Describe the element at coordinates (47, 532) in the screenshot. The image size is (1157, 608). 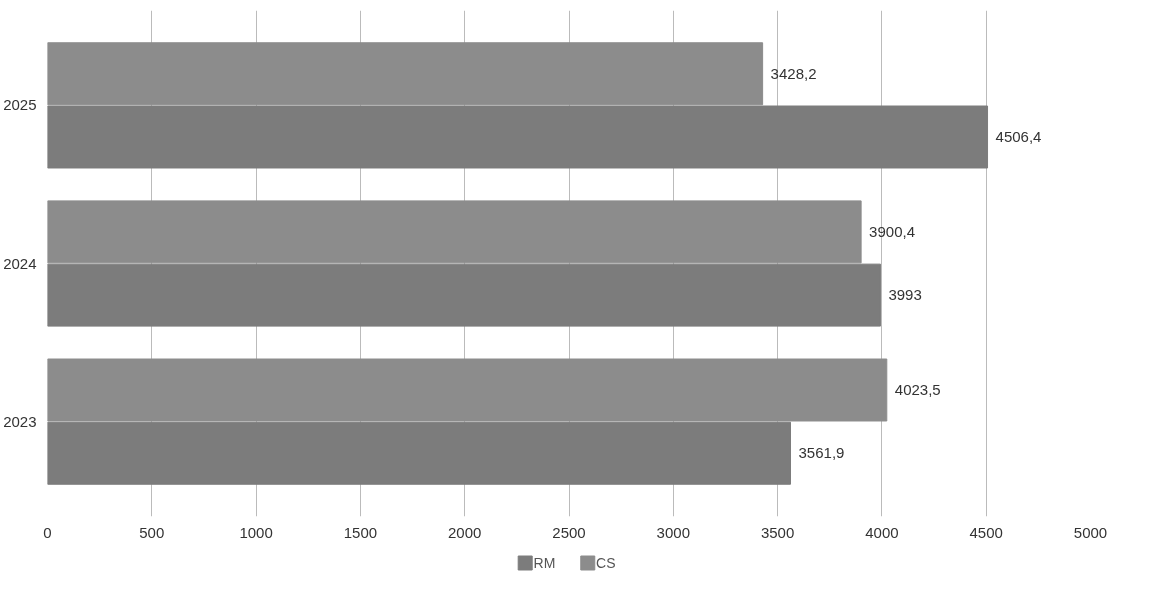
I see `x-tick-label: 0` at that location.